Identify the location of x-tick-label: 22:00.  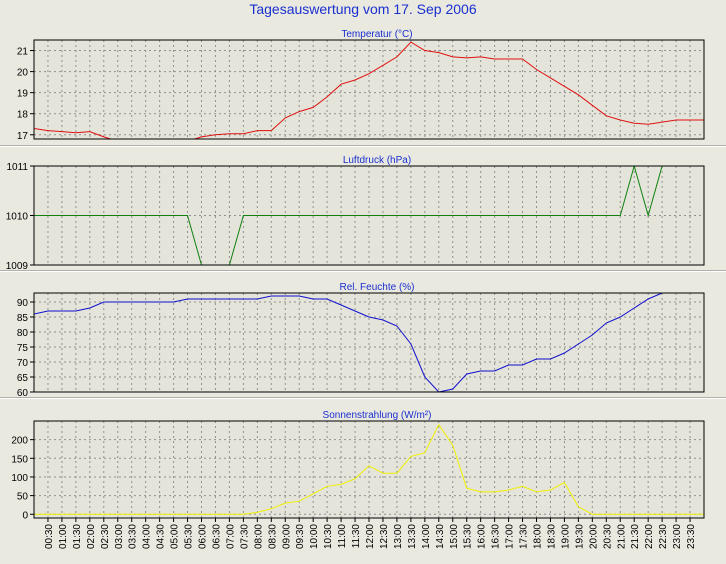
(649, 536).